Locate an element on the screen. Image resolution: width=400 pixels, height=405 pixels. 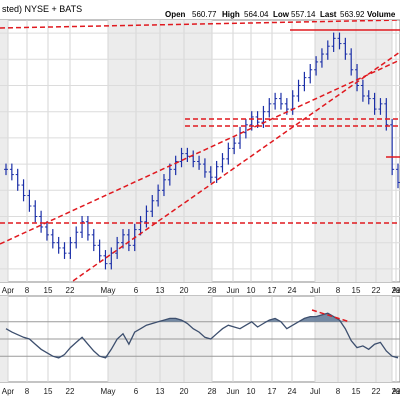
last-value: 563.92 is located at coordinates (352, 14).